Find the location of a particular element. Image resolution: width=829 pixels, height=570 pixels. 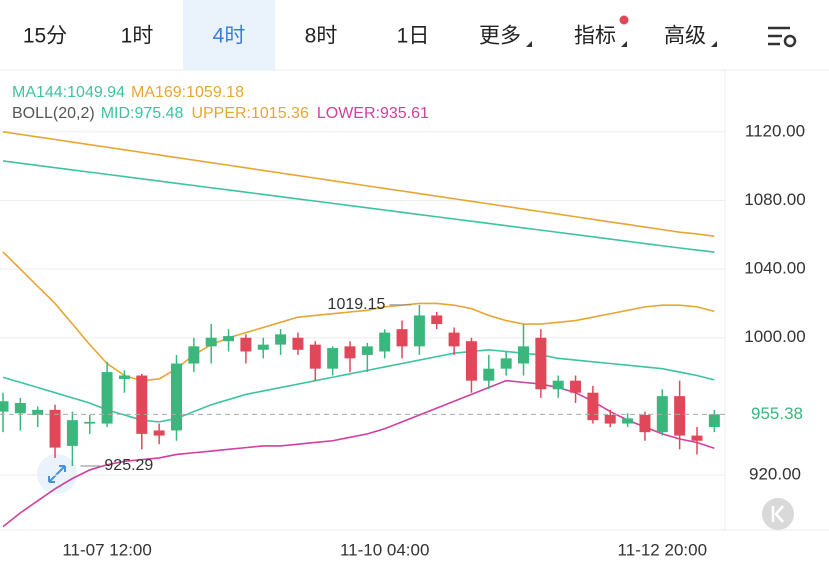

badge-dot is located at coordinates (624, 20).